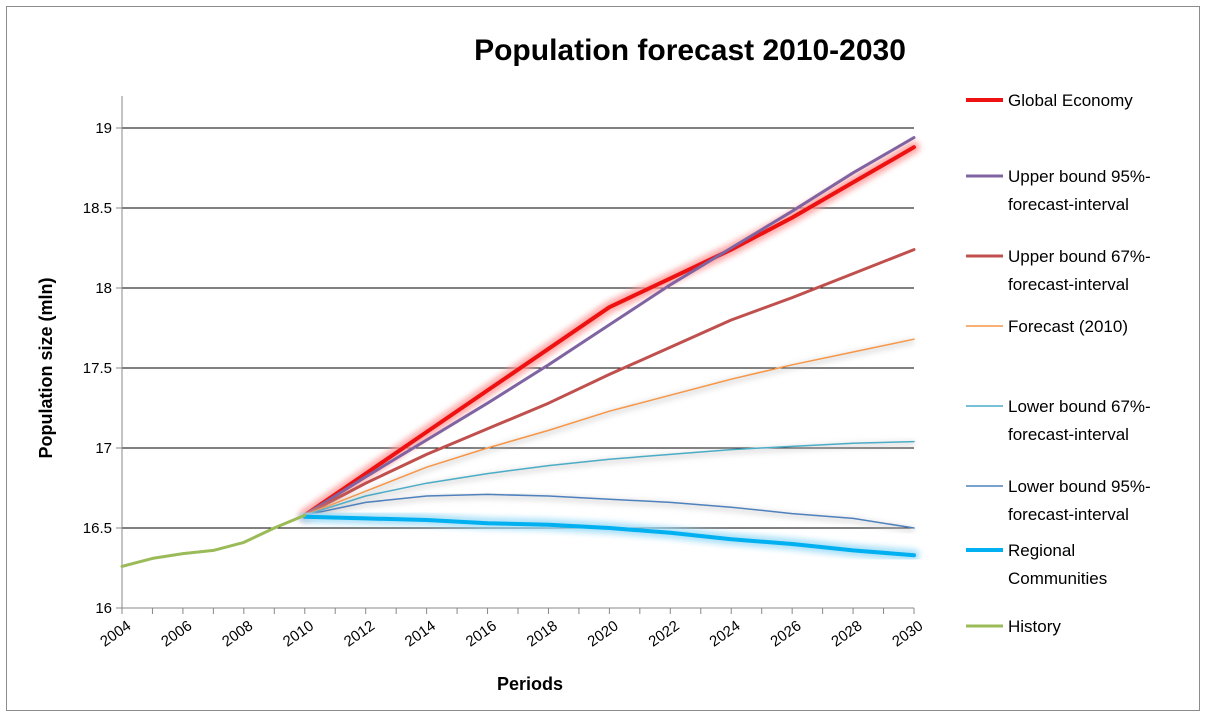 The width and height of the screenshot is (1208, 718). Describe the element at coordinates (530, 684) in the screenshot. I see `x-axis-title: Periods` at that location.